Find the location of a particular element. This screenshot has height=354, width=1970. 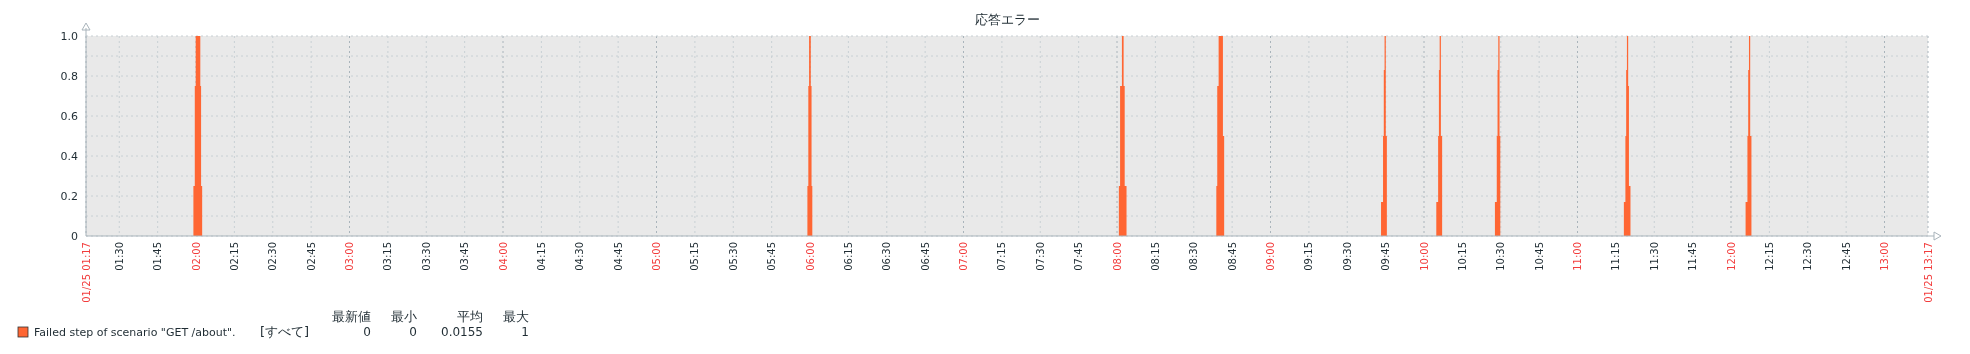

x-tick-label: 08:30 is located at coordinates (1194, 256).